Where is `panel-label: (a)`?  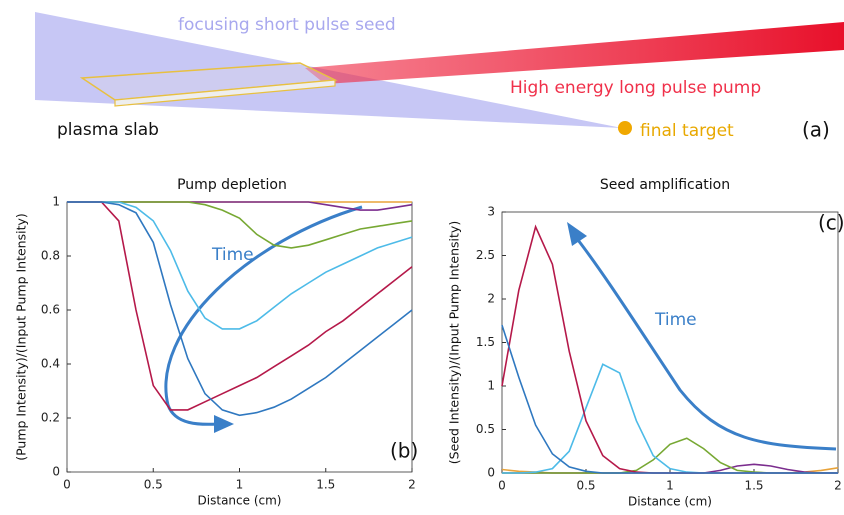 panel-label: (a) is located at coordinates (816, 130).